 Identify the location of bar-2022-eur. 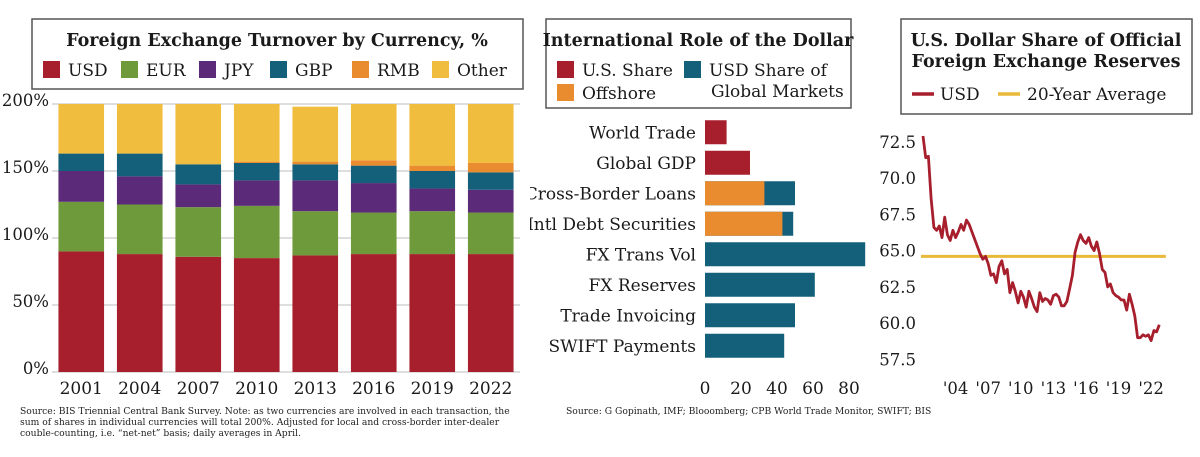
(490, 233).